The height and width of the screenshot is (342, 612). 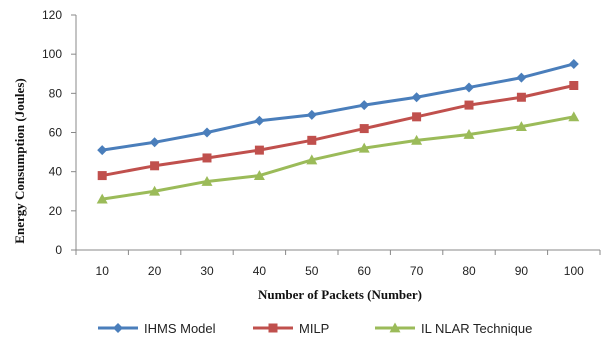 I want to click on y-tick-label: 80, so click(x=56, y=93).